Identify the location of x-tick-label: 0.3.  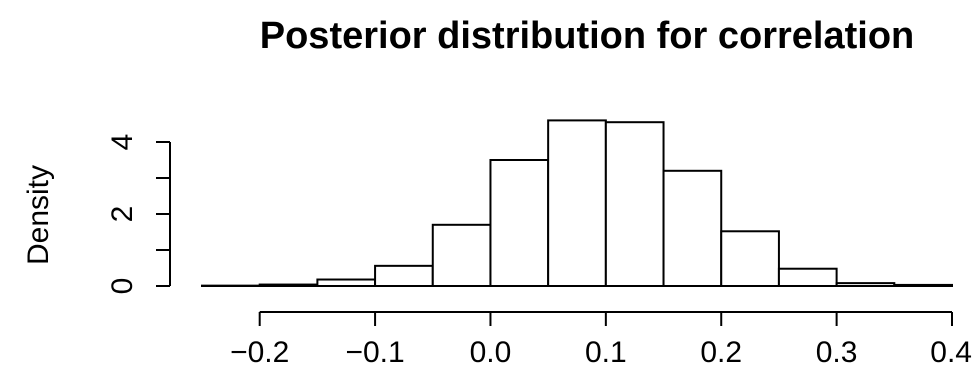
(837, 352).